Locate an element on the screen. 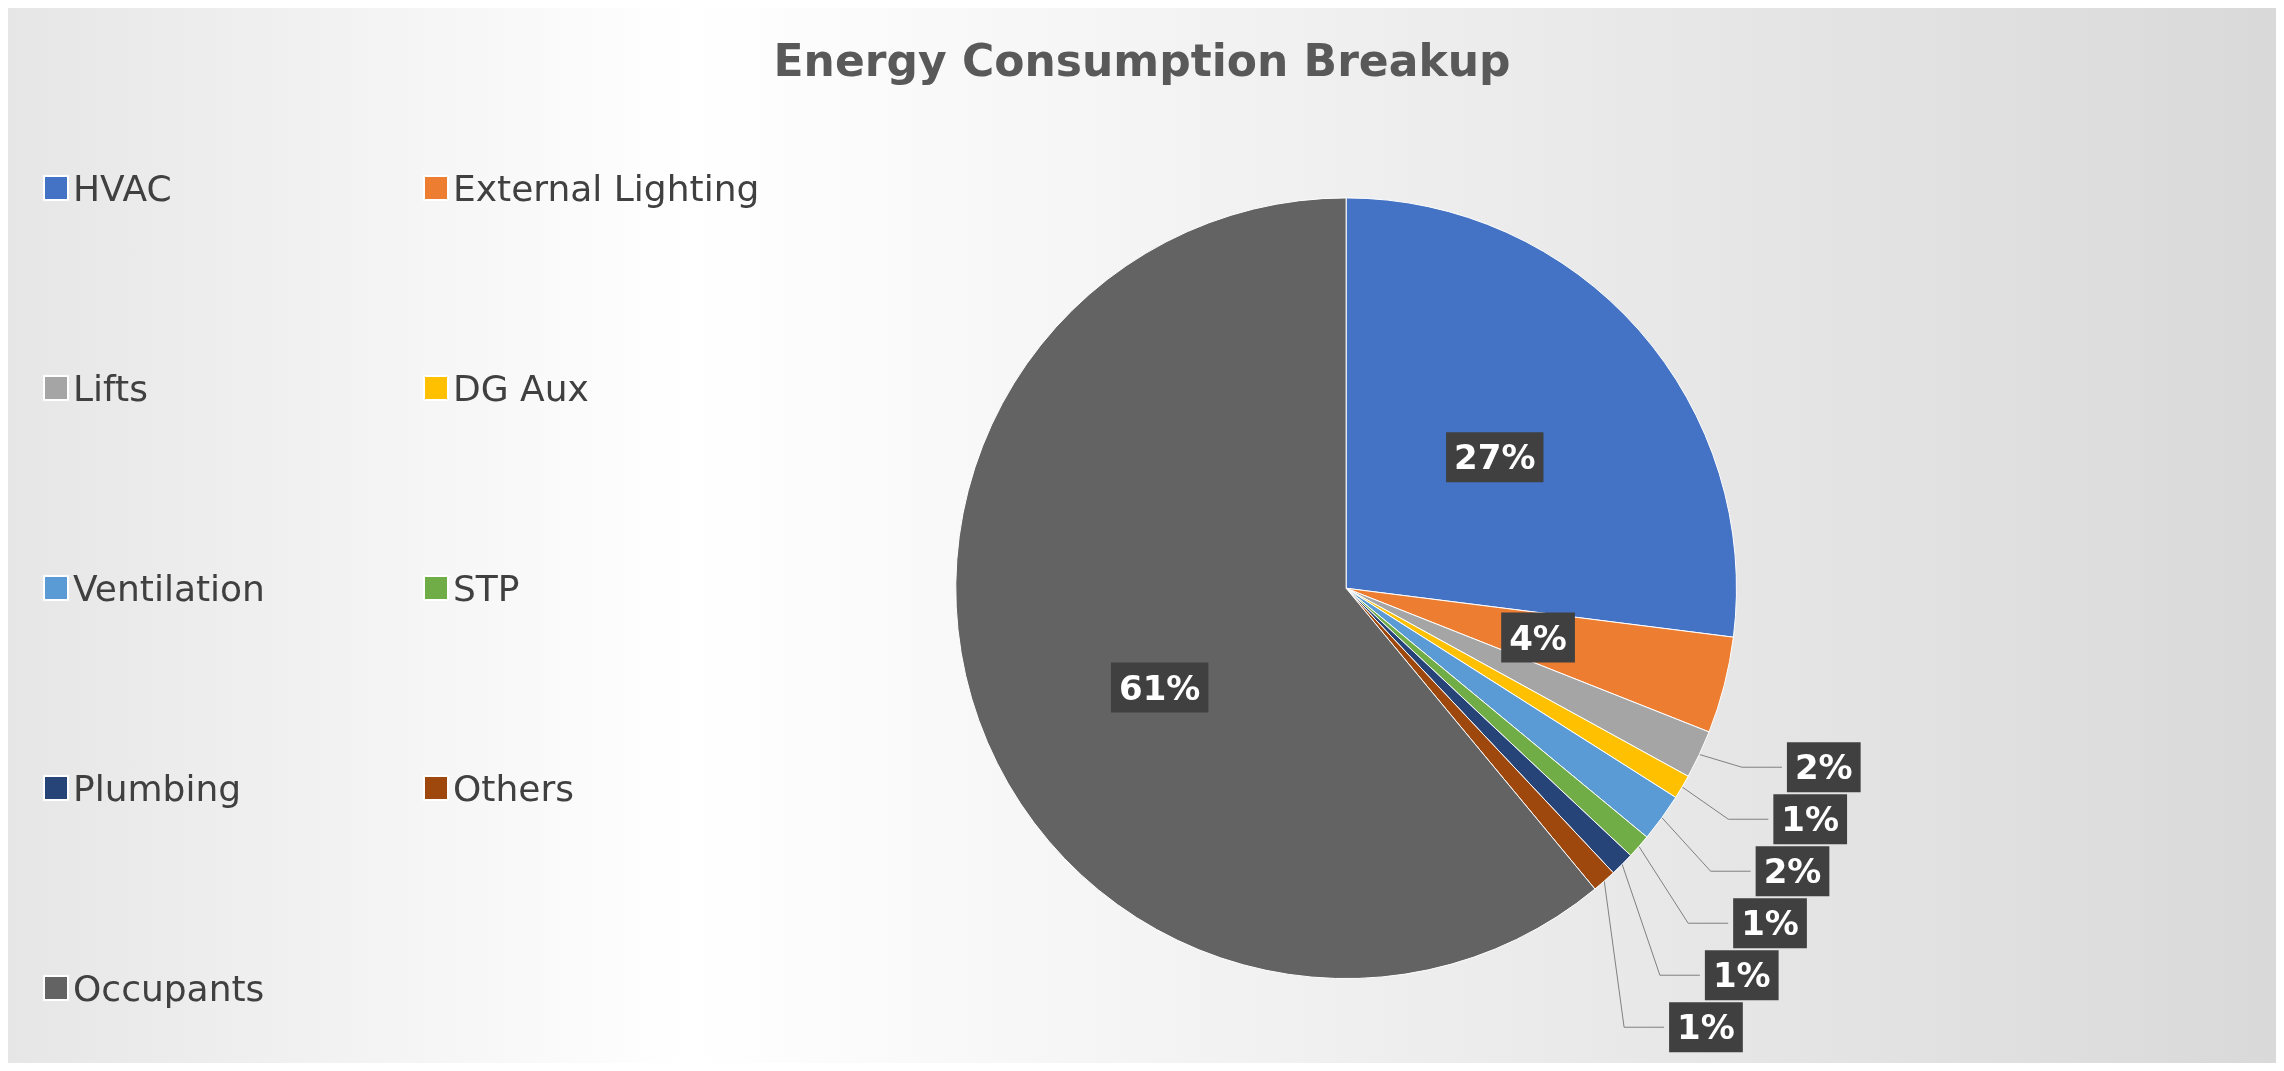 The height and width of the screenshot is (1071, 2284). legend-label: STP is located at coordinates (486, 588).